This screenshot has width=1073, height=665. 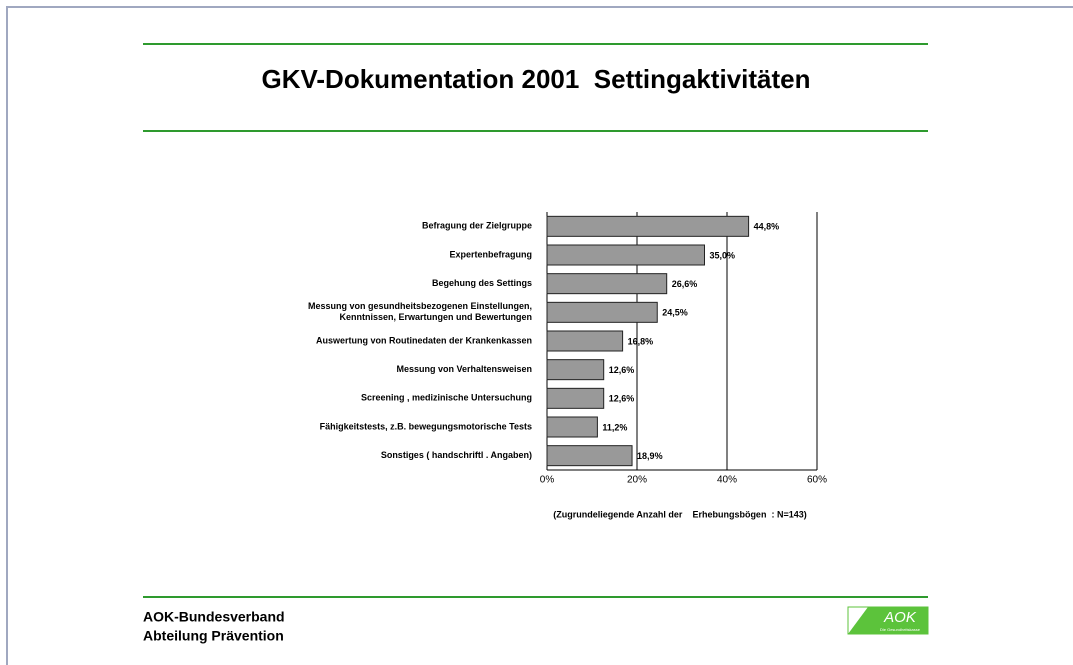 I want to click on y-tick-label: Messung von Verhaltensweisen, so click(x=464, y=369).